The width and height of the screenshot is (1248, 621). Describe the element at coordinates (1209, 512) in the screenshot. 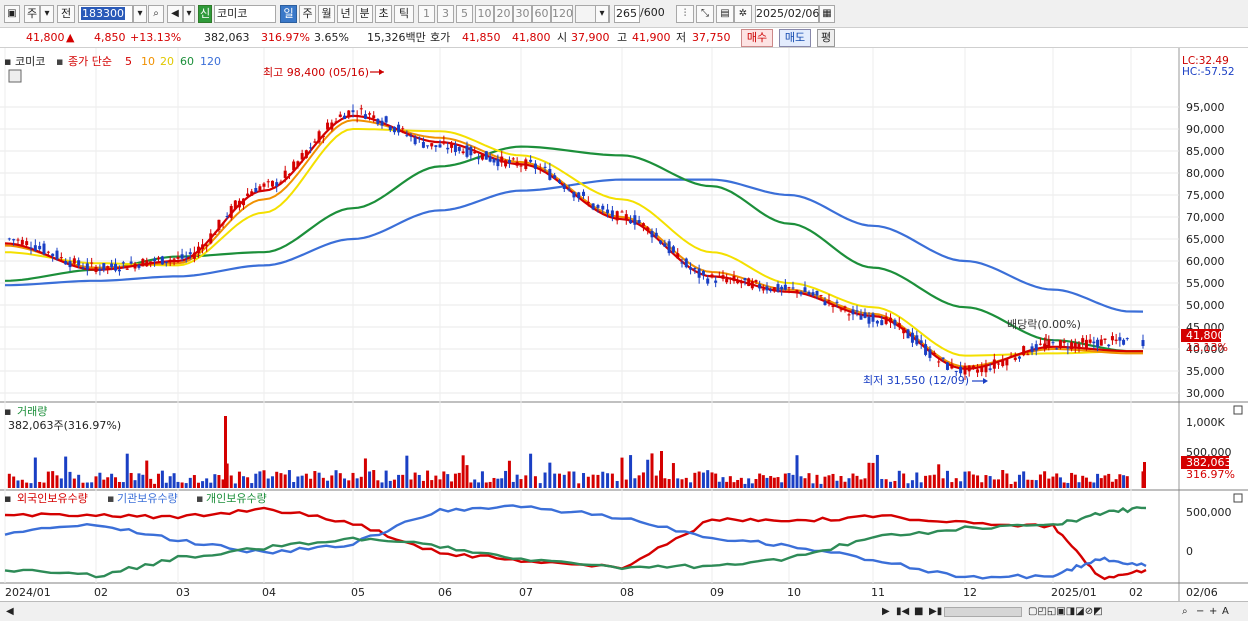

I see `holdings-tick-500k: 500,000` at that location.